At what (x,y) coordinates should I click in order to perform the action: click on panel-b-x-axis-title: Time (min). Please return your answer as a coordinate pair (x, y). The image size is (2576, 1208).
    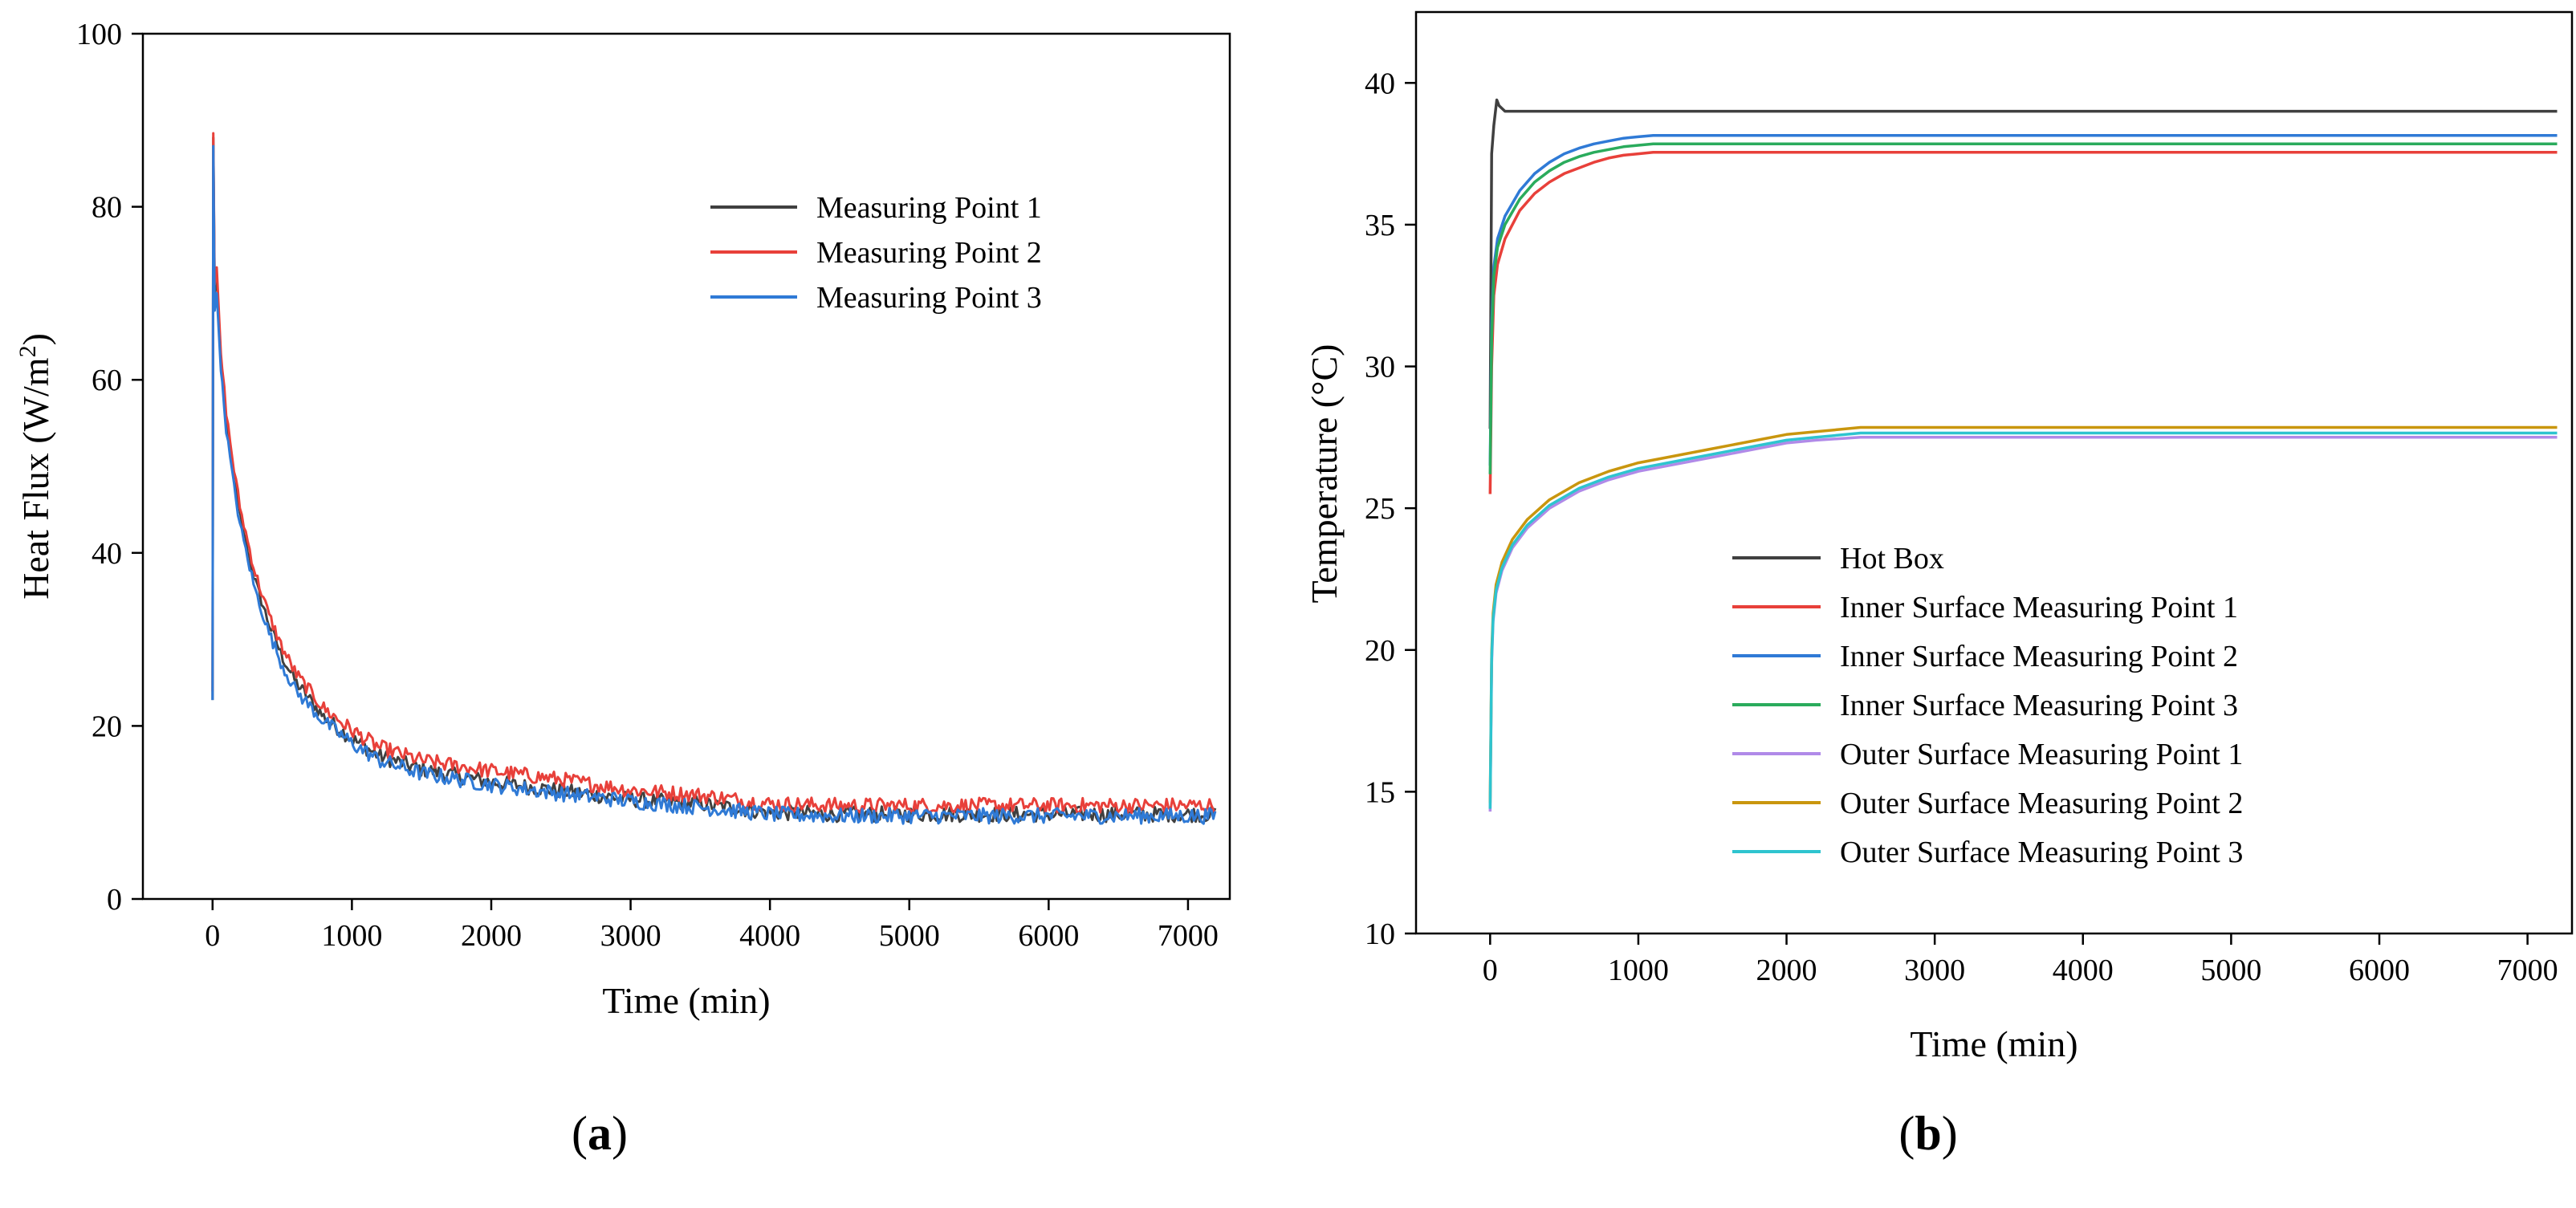
    Looking at the image, I should click on (1994, 1043).